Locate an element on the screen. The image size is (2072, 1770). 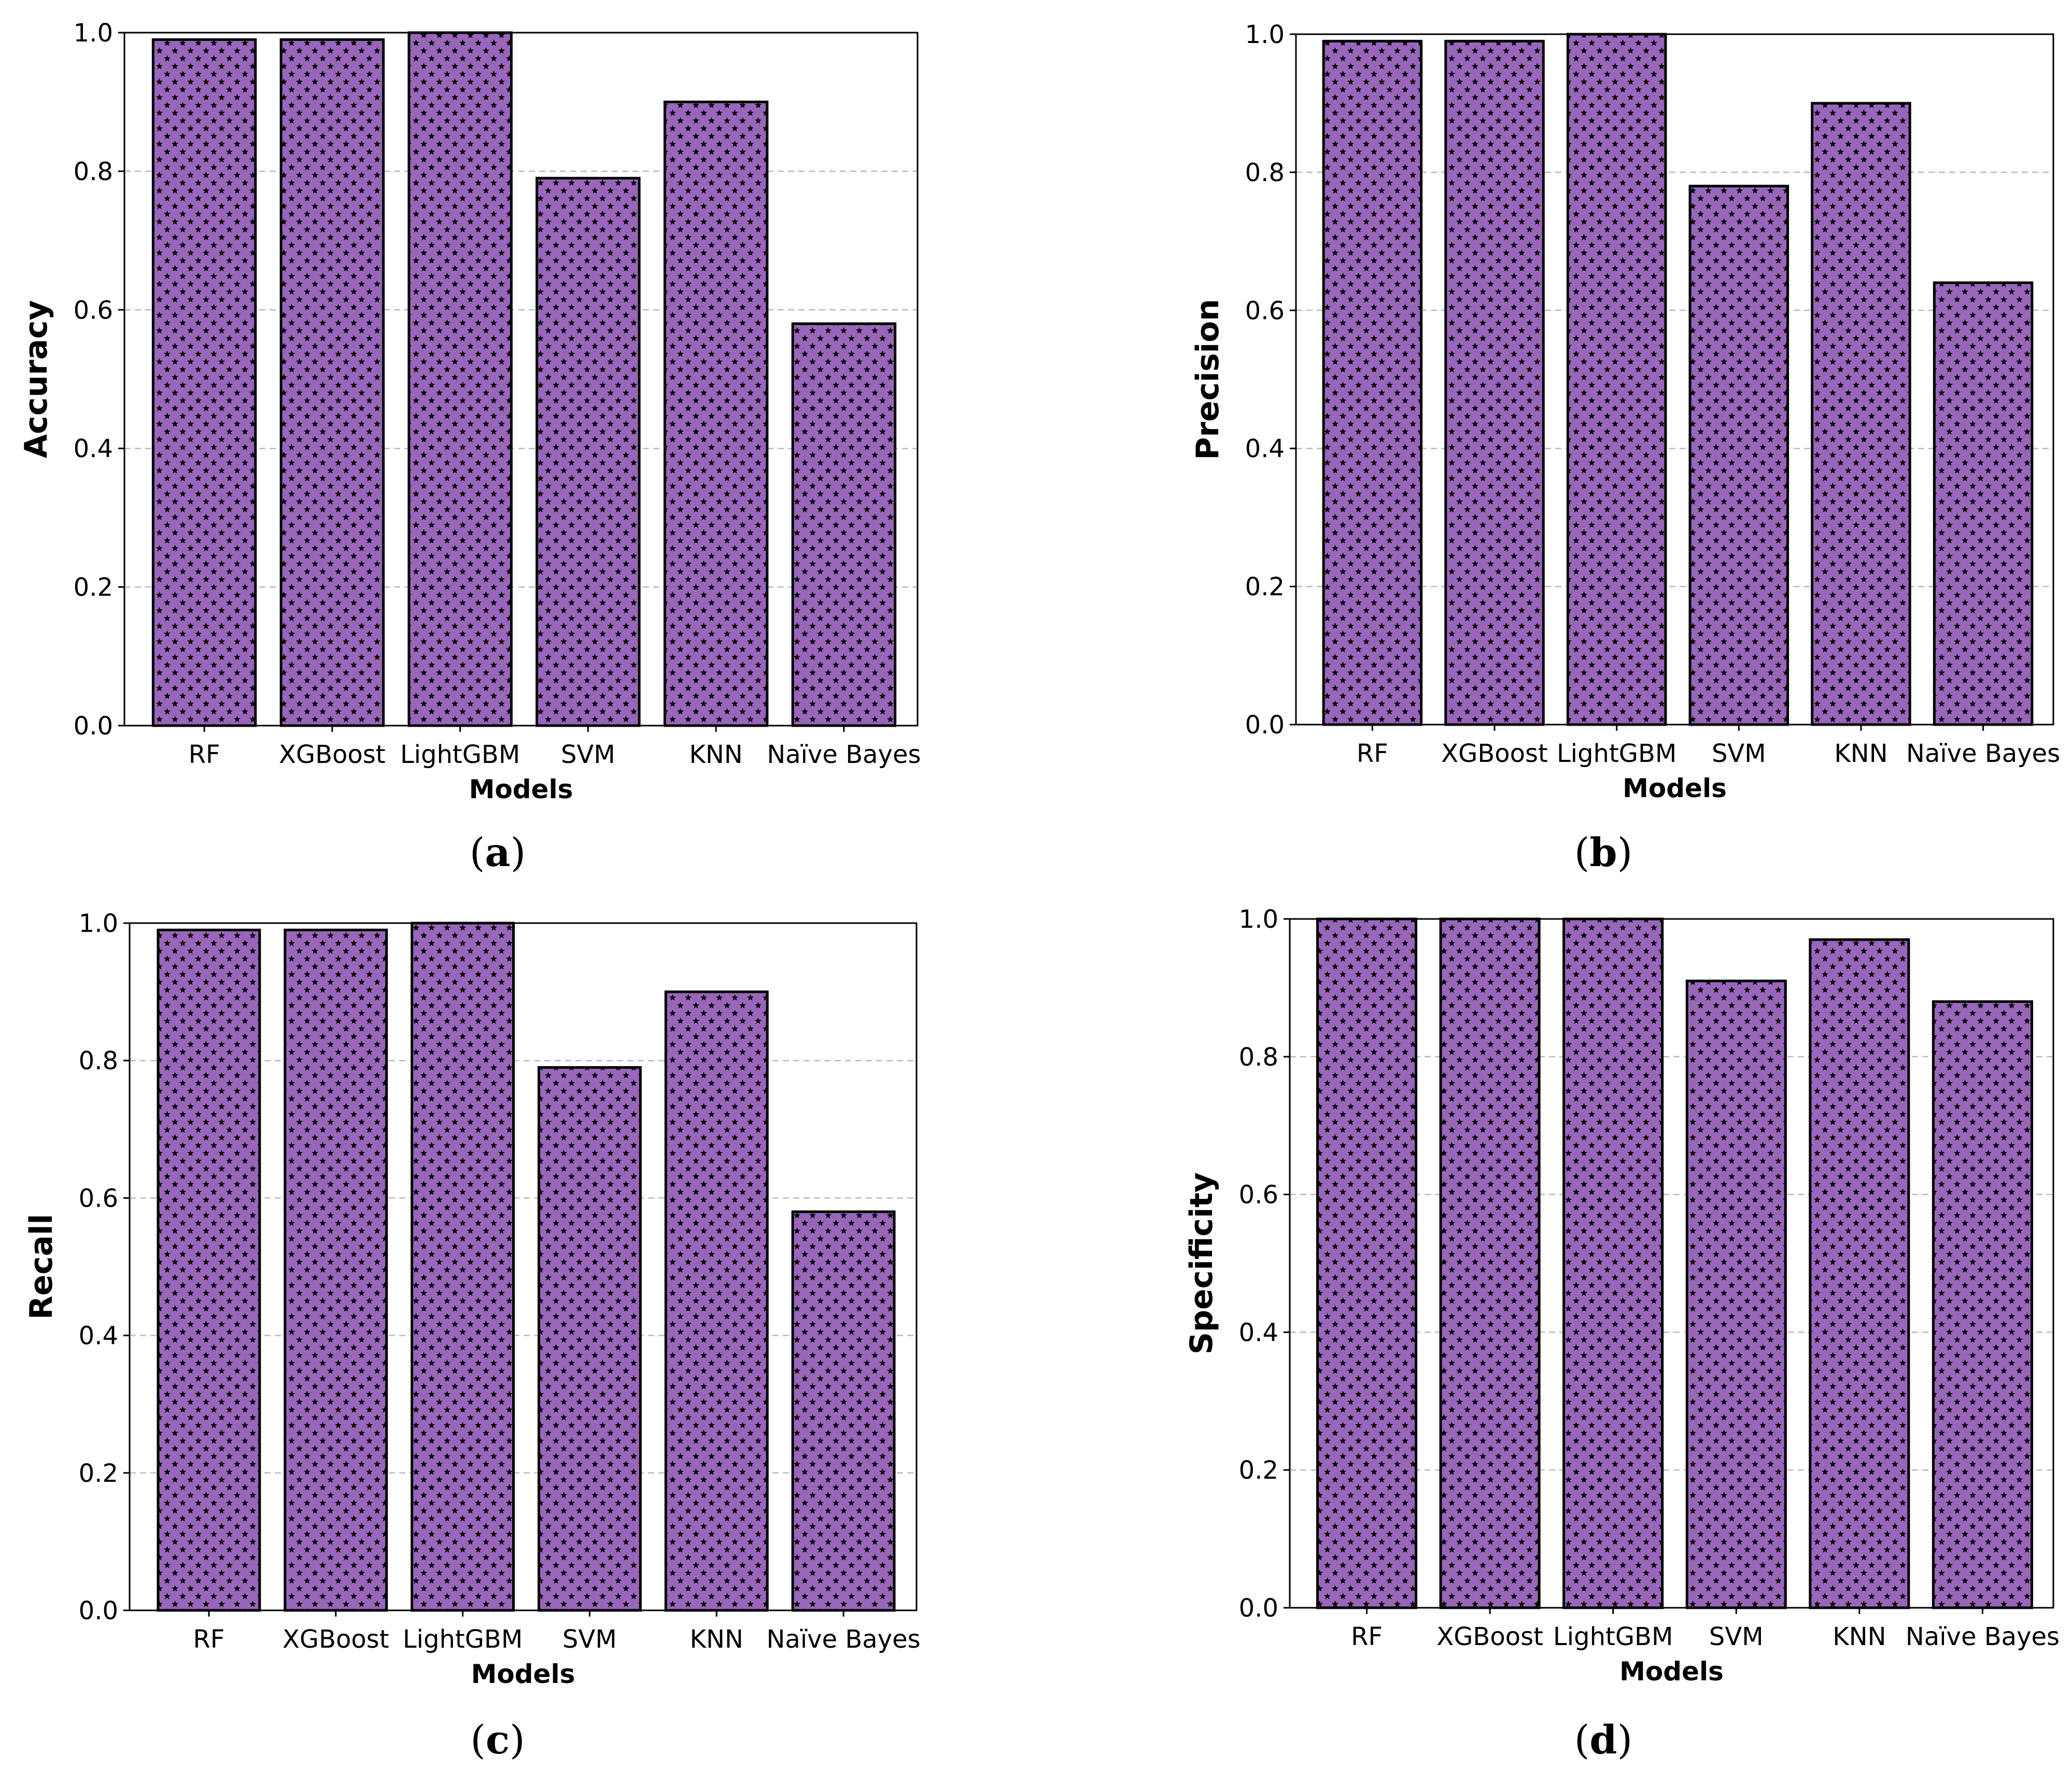
y-axis-label: Precision is located at coordinates (1208, 379).